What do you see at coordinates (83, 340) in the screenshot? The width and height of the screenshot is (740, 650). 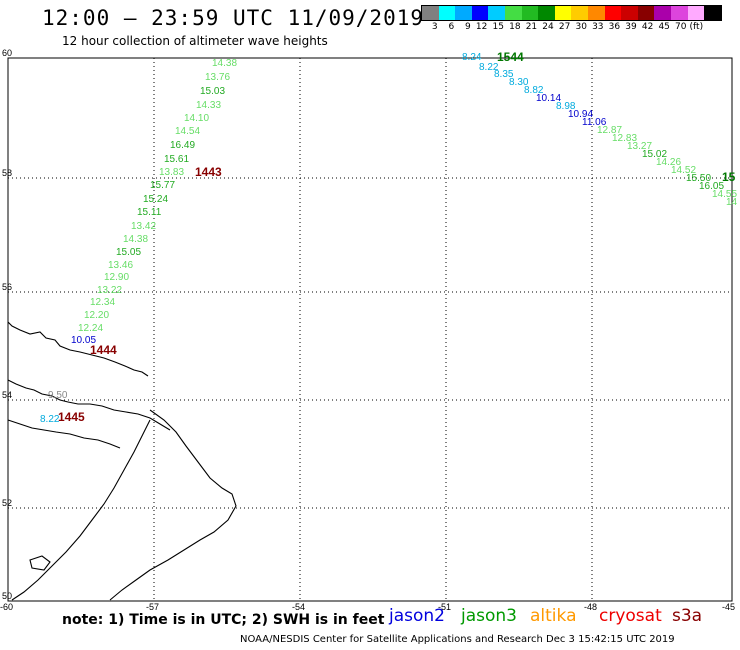 I see `swh-value-label: 10.05` at bounding box center [83, 340].